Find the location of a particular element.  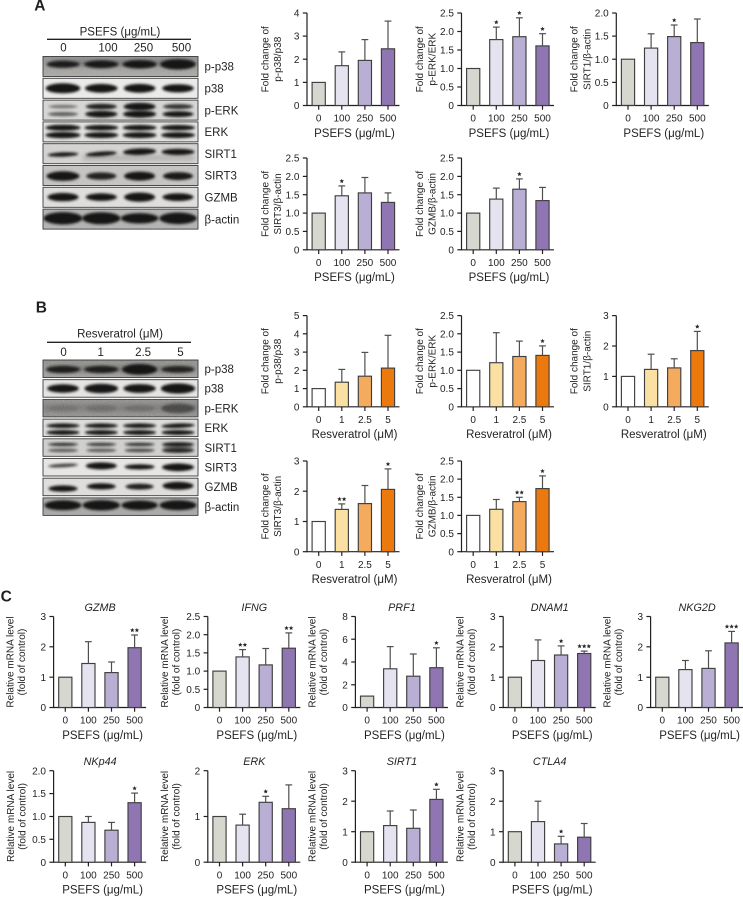

svg-text: p-ERK/ERK is located at coordinates (433, 59).